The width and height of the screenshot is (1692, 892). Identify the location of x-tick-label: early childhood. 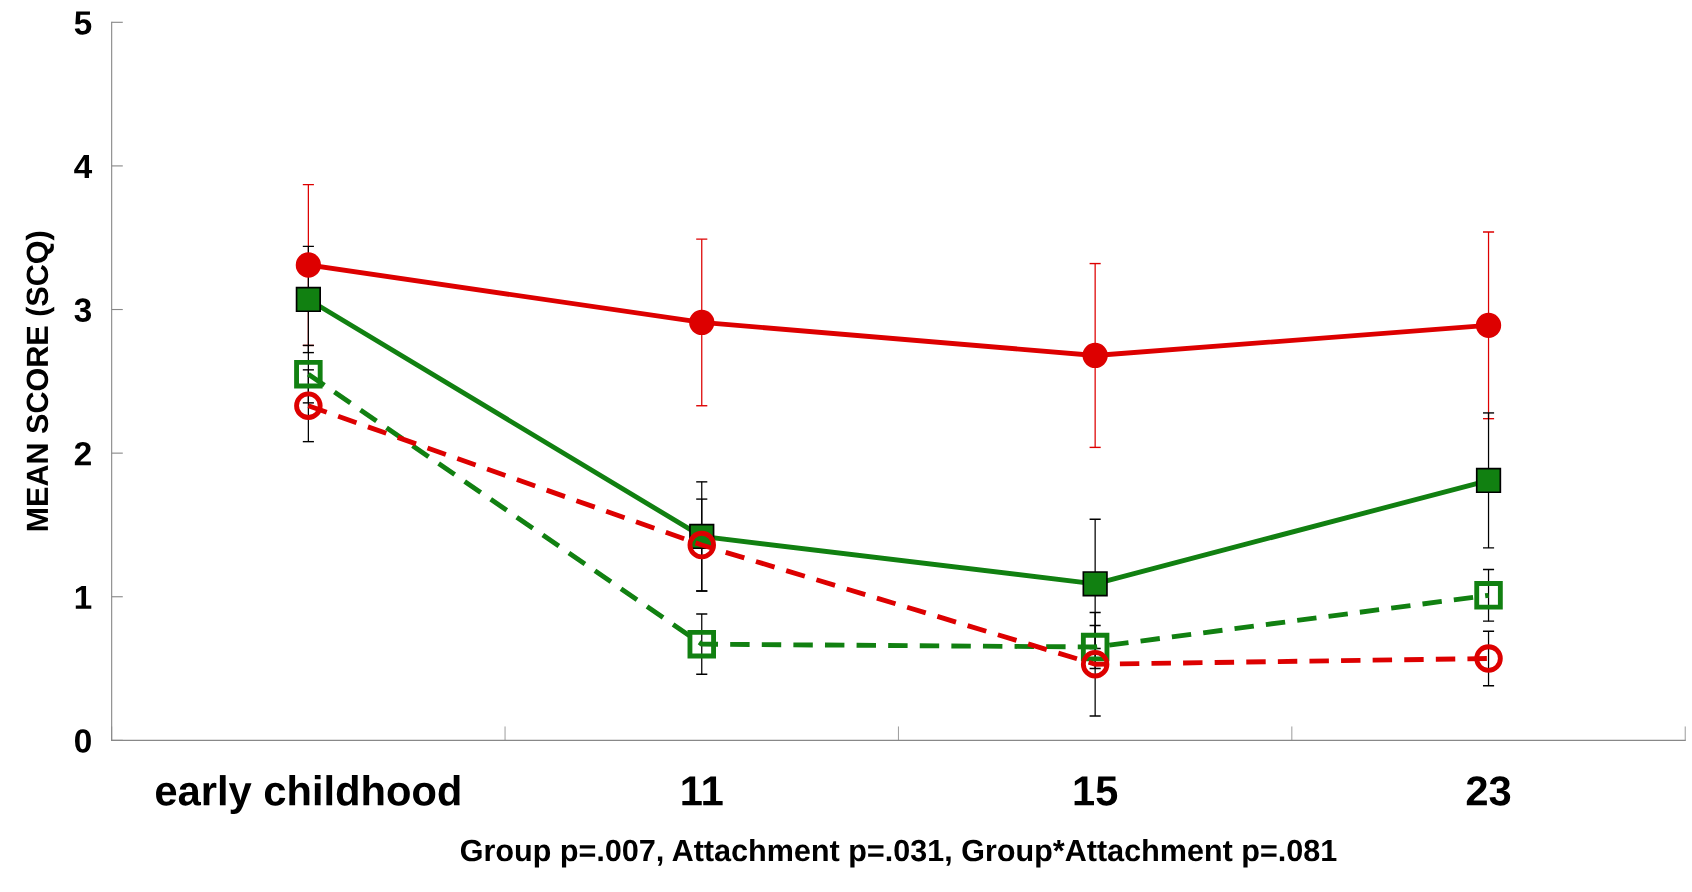
(308, 794).